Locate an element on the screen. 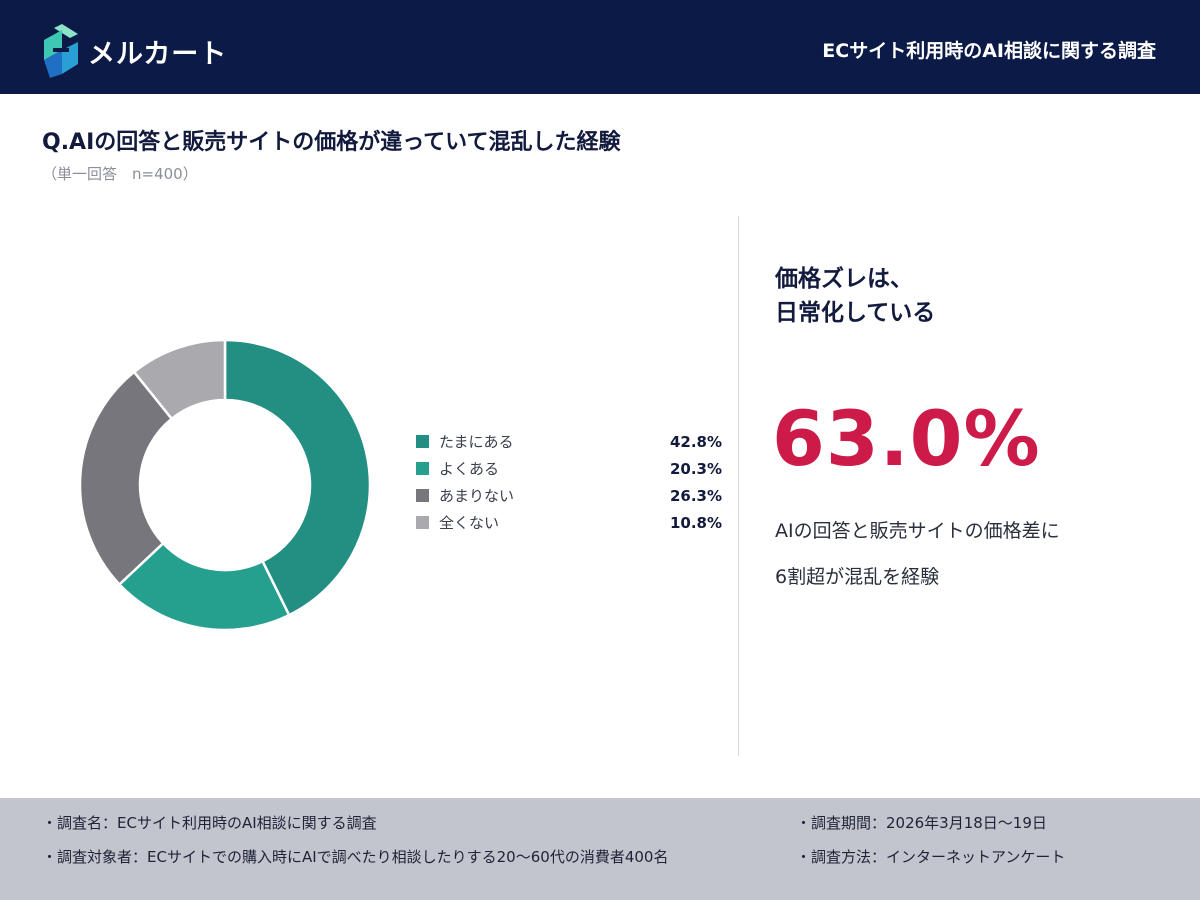 Image resolution: width=1200 pixels, height=900 pixels. highlight-value: 63.0% is located at coordinates (906, 438).